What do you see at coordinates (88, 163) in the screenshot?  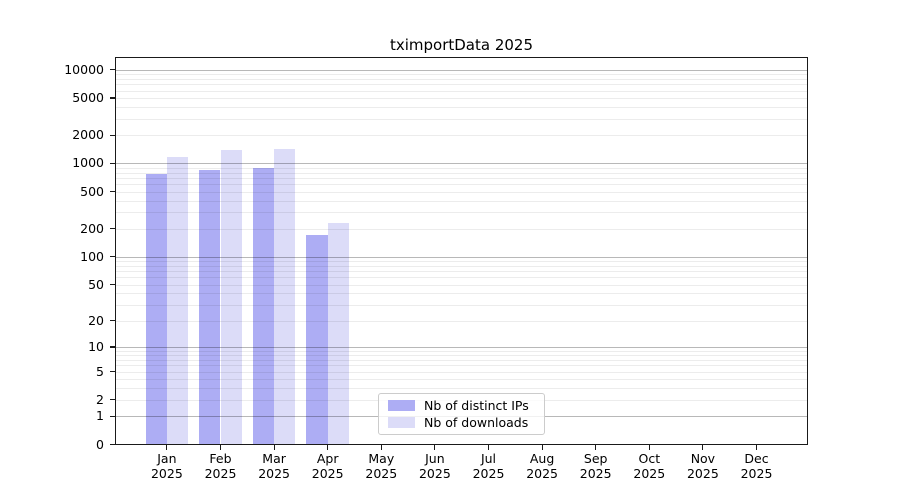 I see `y-tick-label: 1000` at bounding box center [88, 163].